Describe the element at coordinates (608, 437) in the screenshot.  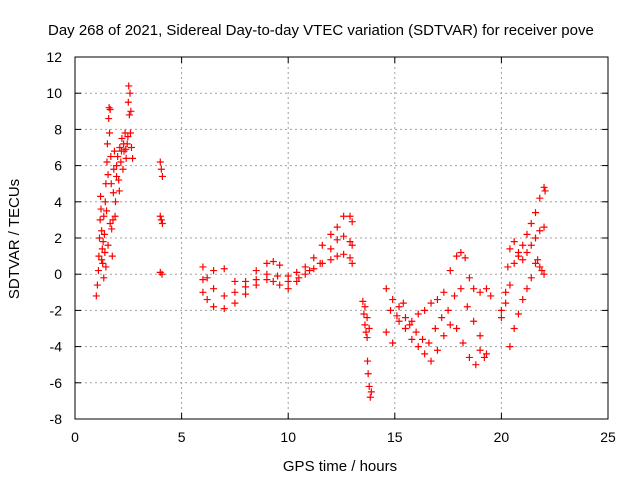
I see `x-tick-label: 25` at that location.